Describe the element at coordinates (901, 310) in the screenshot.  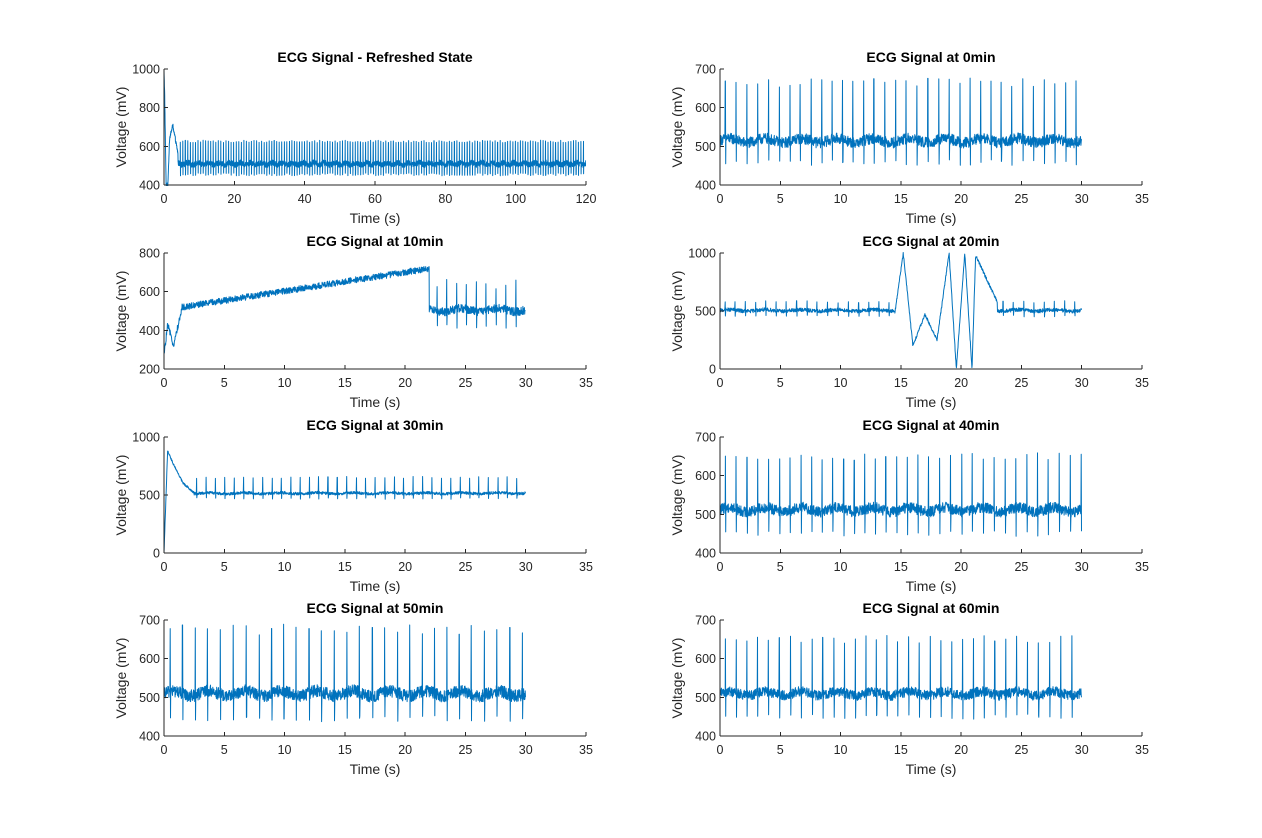
I see `ecg-trace-20min` at that location.